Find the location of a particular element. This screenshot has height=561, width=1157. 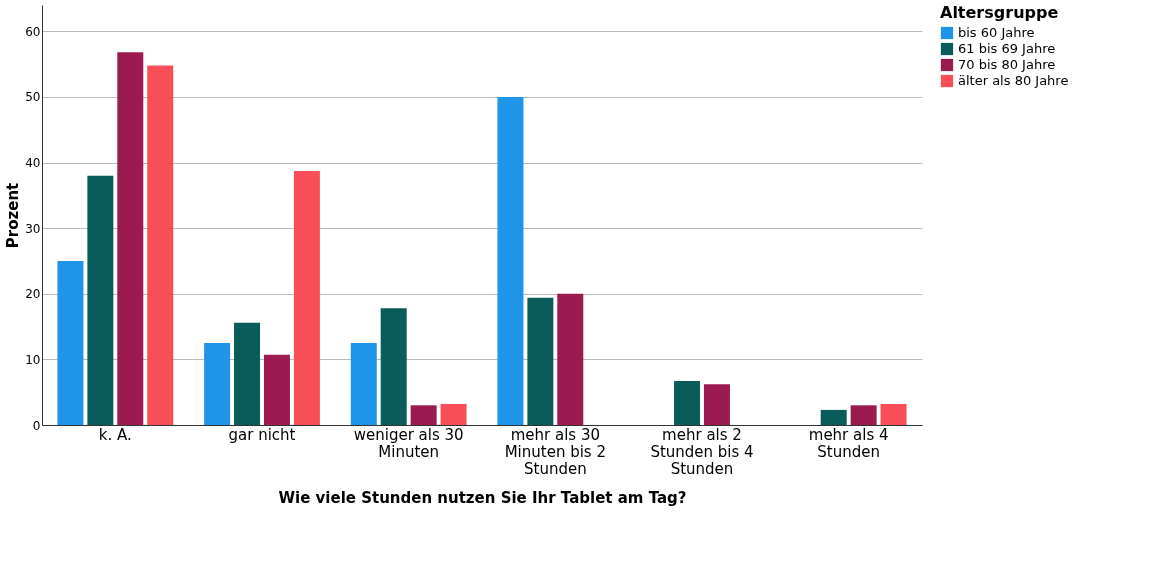

y-tick-label: 30 is located at coordinates (33, 228).